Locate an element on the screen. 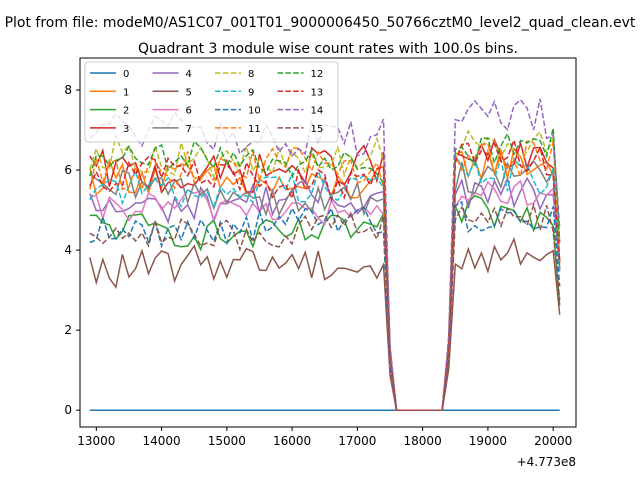  y-tick-label: 8 is located at coordinates (68, 90).